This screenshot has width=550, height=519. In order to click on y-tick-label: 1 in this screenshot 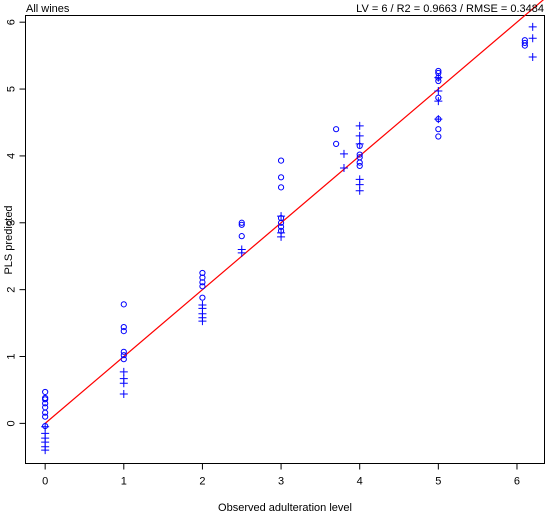, I will do `click(12, 356)`.